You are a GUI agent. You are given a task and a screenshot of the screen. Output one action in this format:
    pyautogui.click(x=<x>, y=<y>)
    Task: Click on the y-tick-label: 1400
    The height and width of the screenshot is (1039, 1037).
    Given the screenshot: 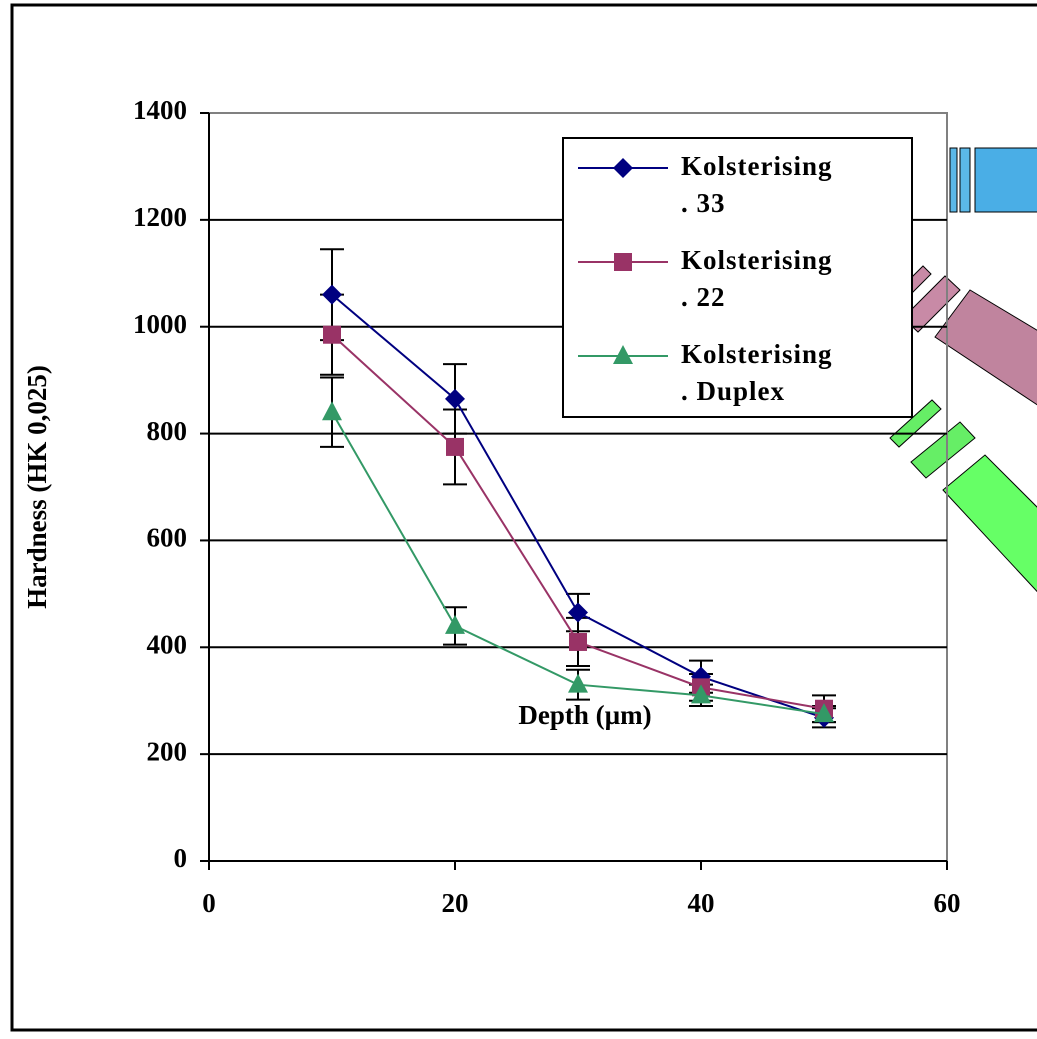 What is the action you would take?
    pyautogui.click(x=160, y=110)
    